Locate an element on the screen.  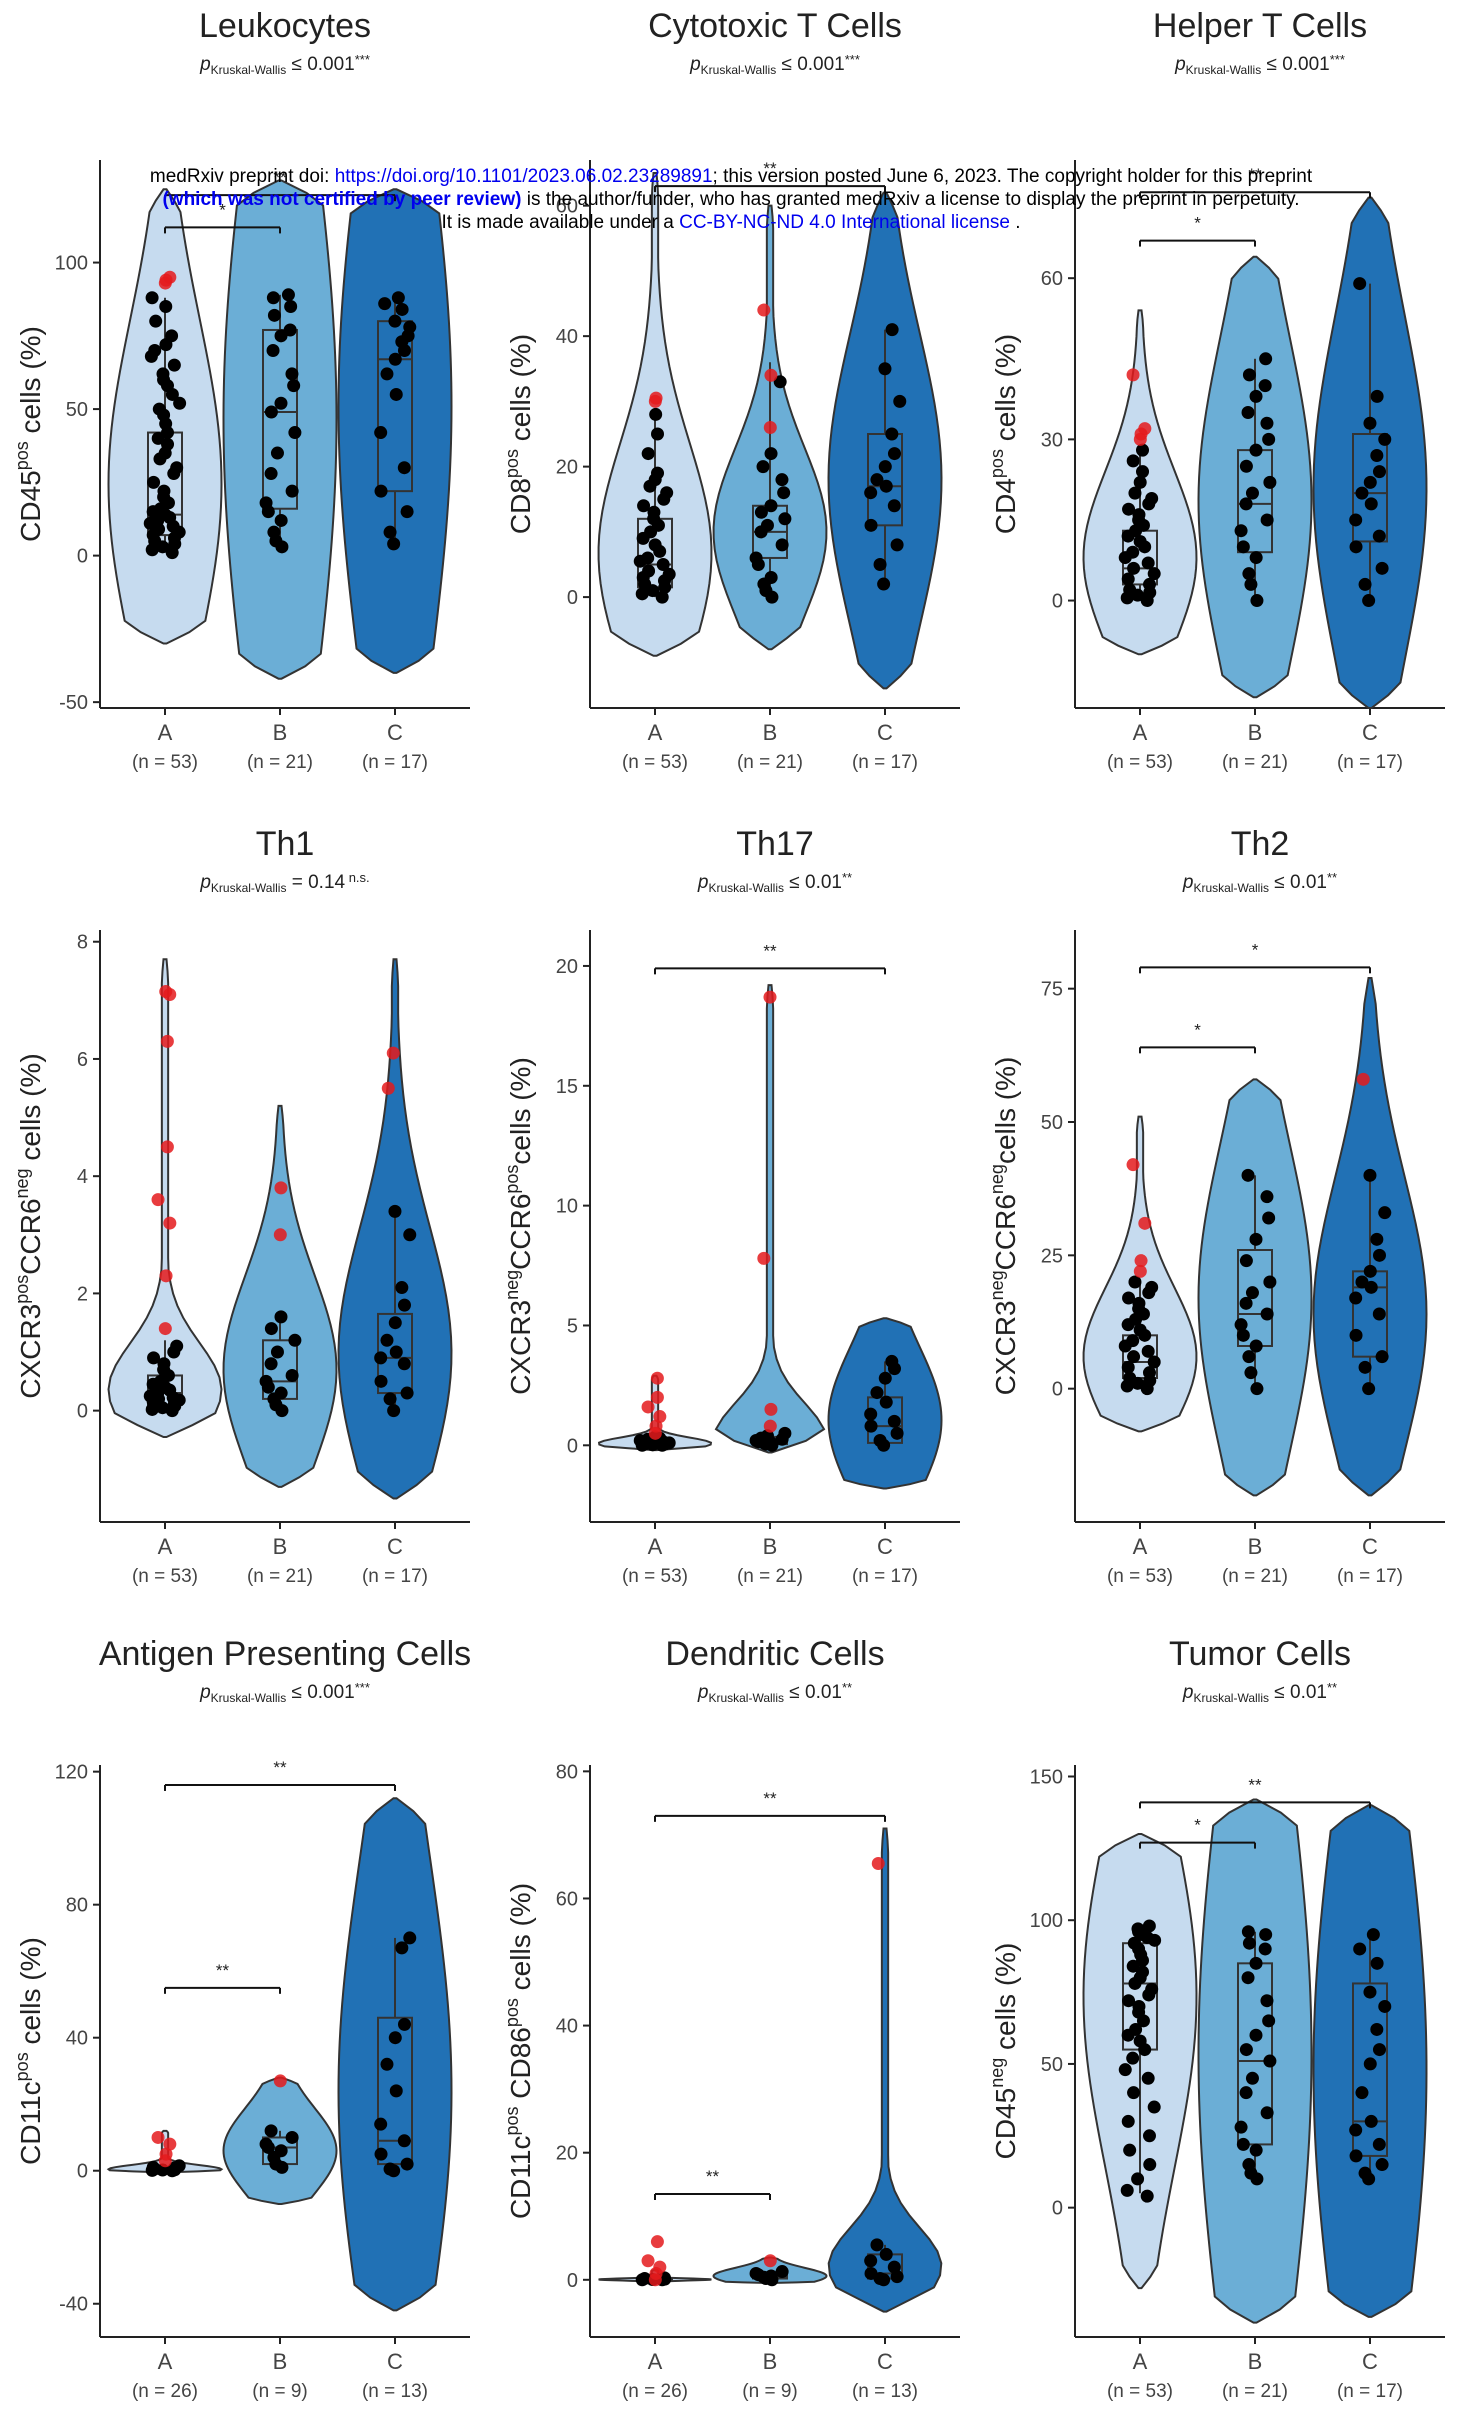
chart-title: Cytotoxic T Cells is located at coordinates (775, 26).